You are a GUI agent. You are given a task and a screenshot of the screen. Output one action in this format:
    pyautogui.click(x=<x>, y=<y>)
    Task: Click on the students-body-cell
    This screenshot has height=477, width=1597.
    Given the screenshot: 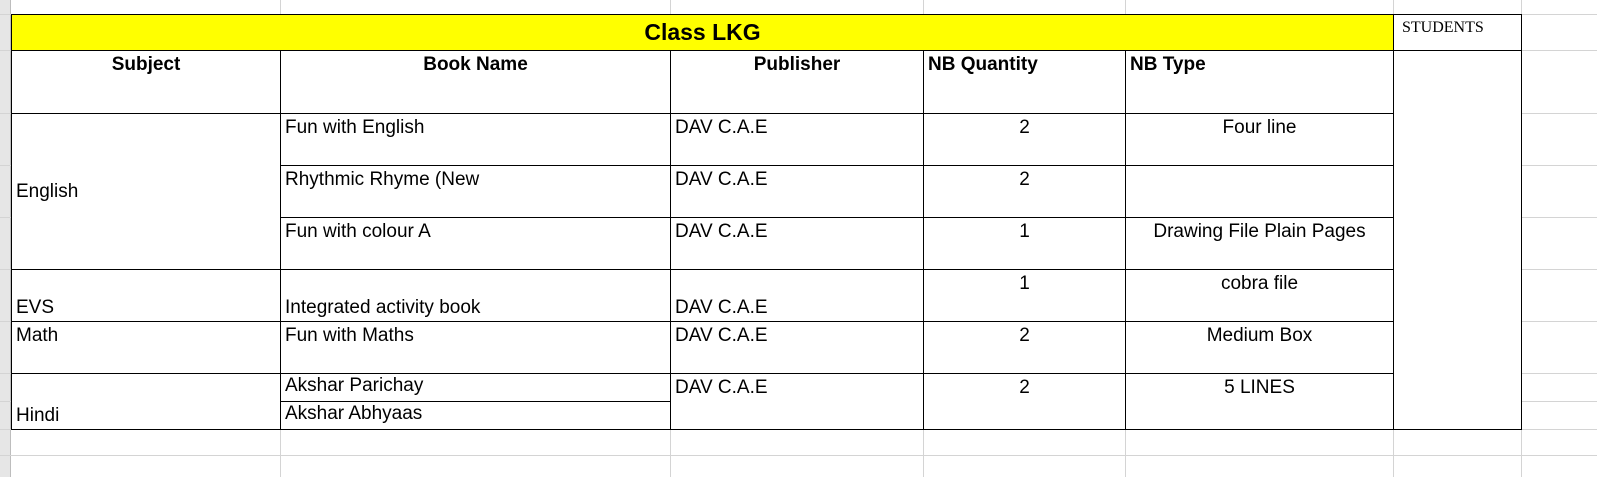 What is the action you would take?
    pyautogui.click(x=1457, y=240)
    